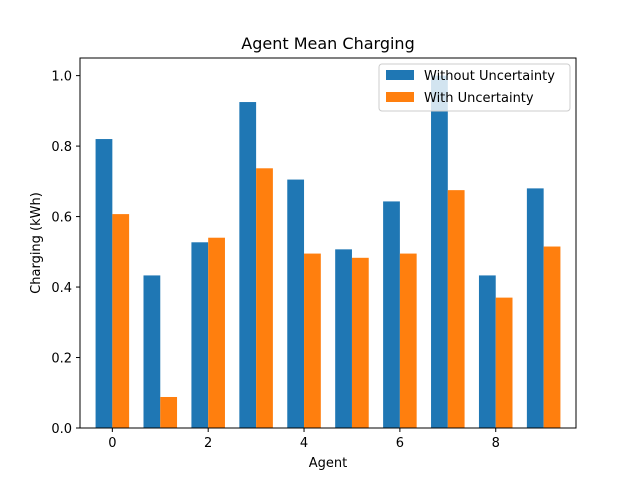 Image resolution: width=640 pixels, height=480 pixels. I want to click on y-tick-label-2: 0.4, so click(61, 288).